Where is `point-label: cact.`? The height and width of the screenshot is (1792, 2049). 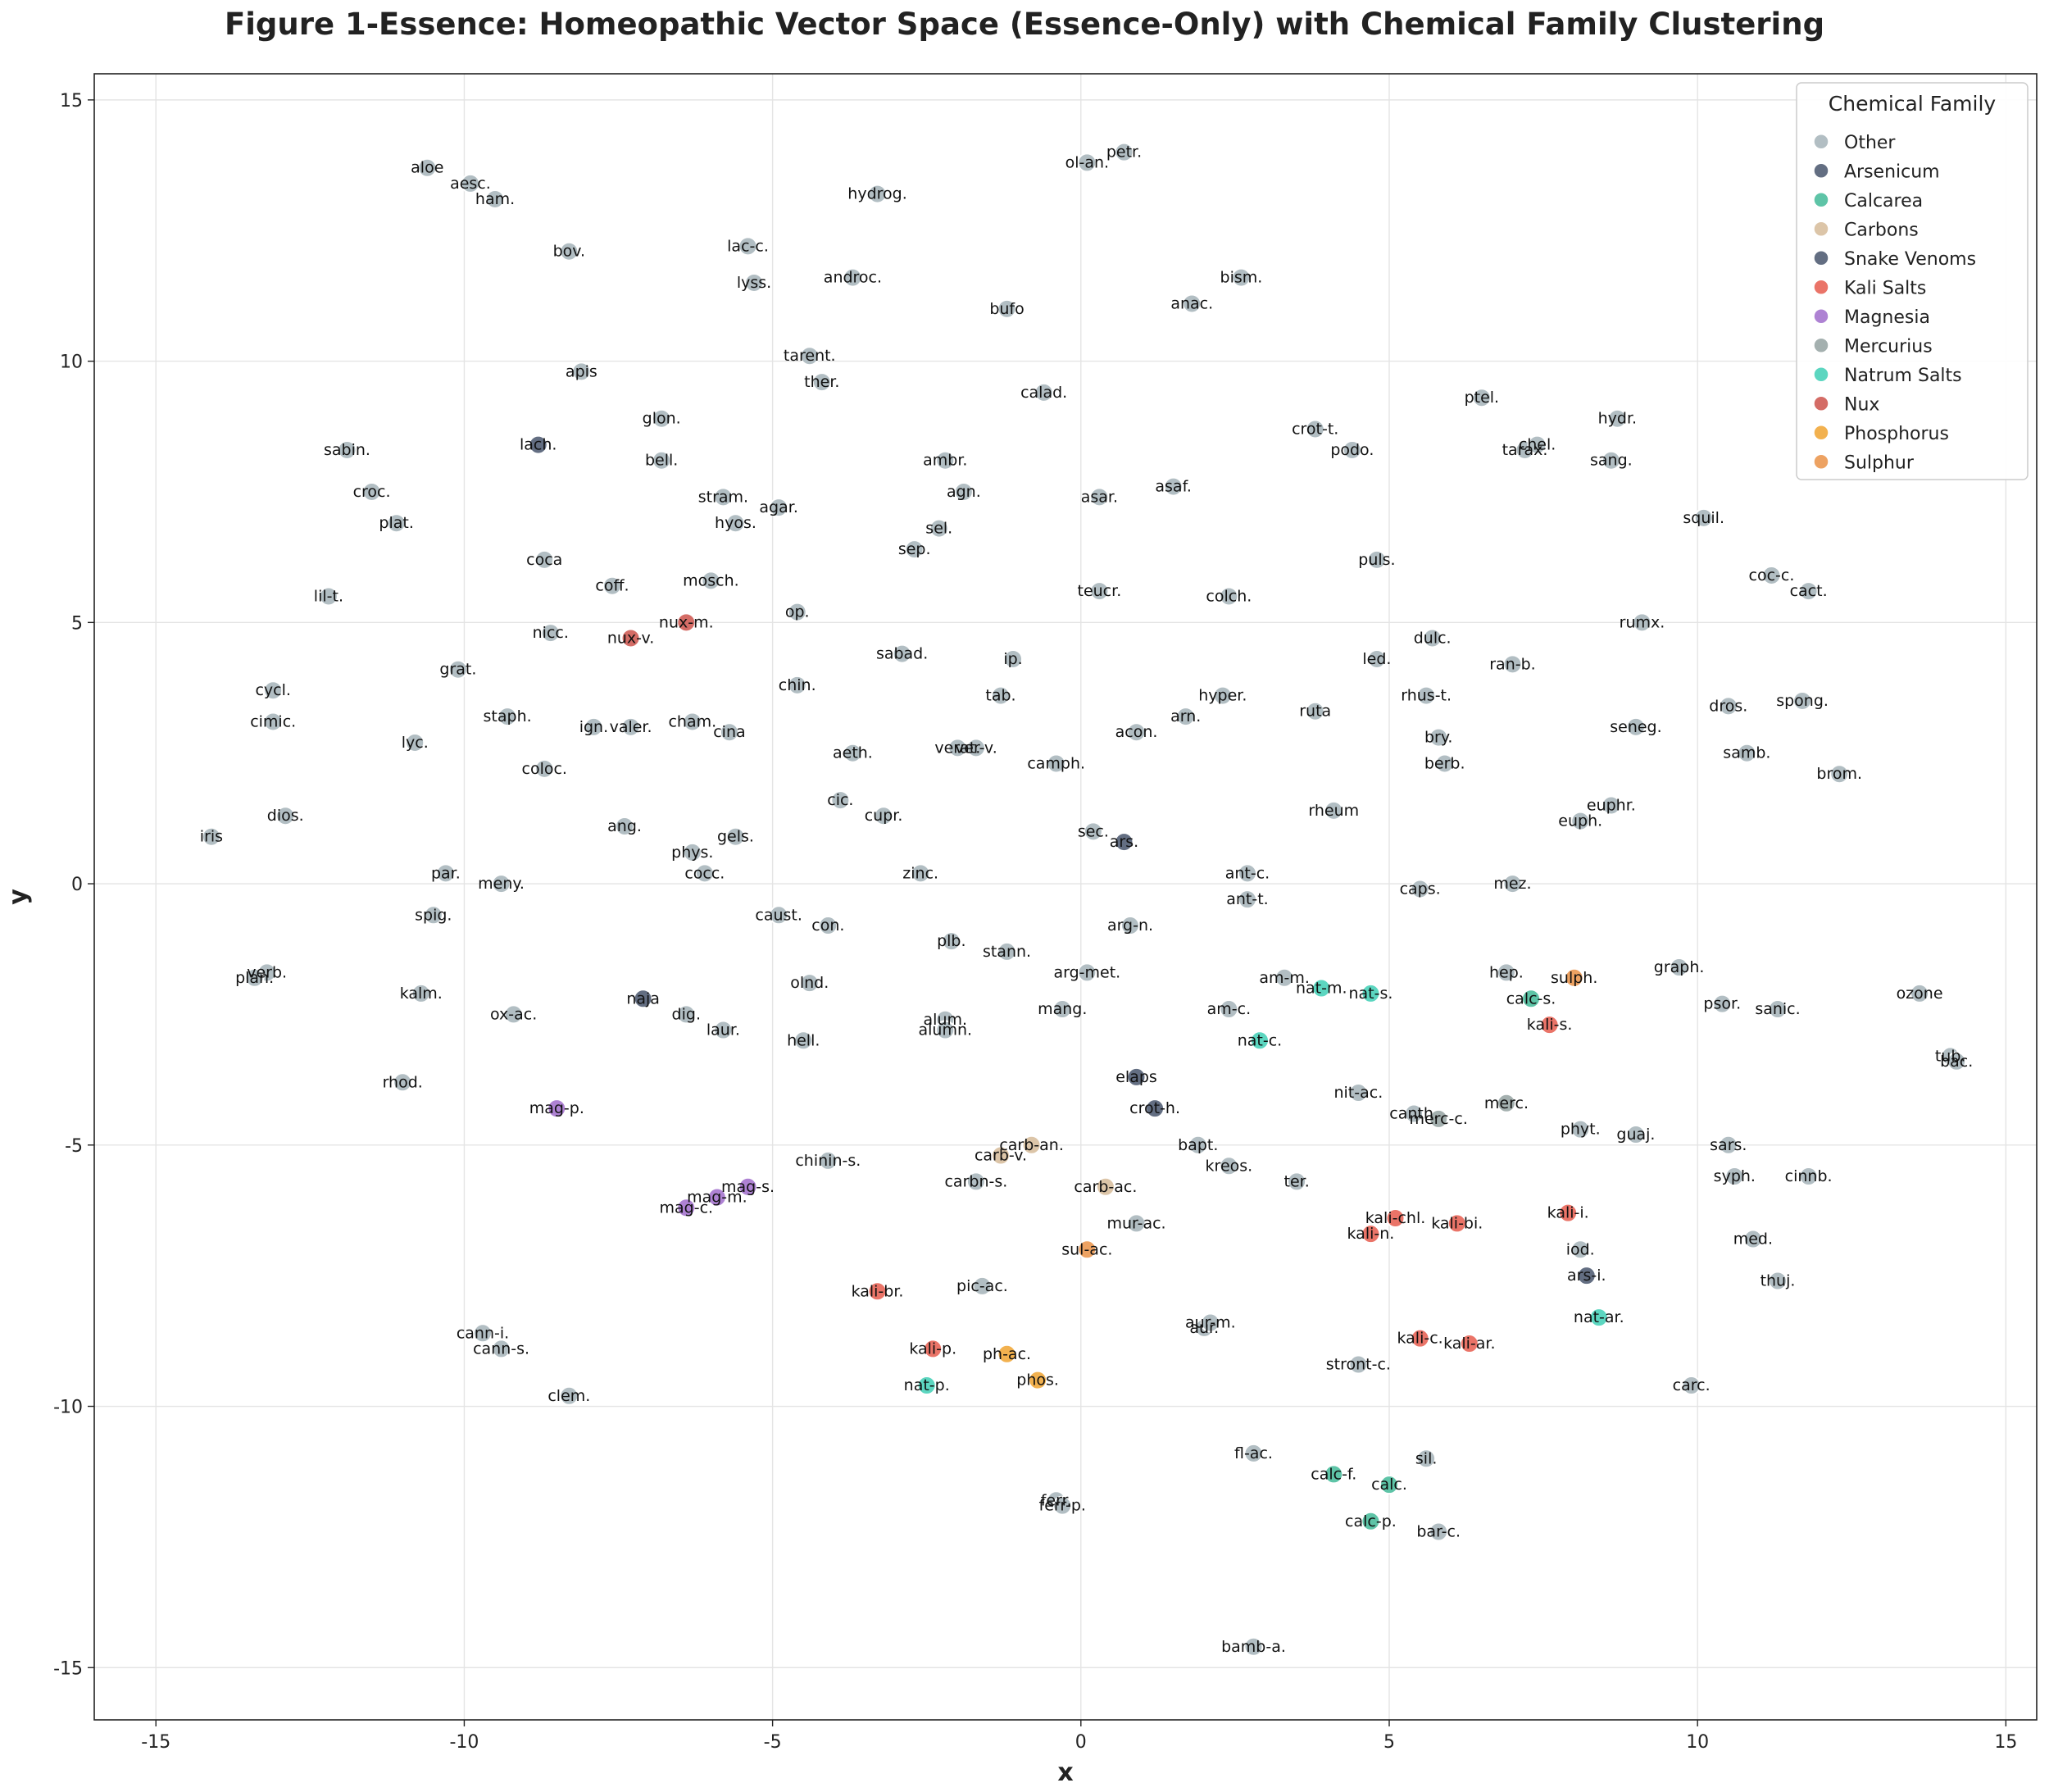 point-label: cact. is located at coordinates (1809, 591).